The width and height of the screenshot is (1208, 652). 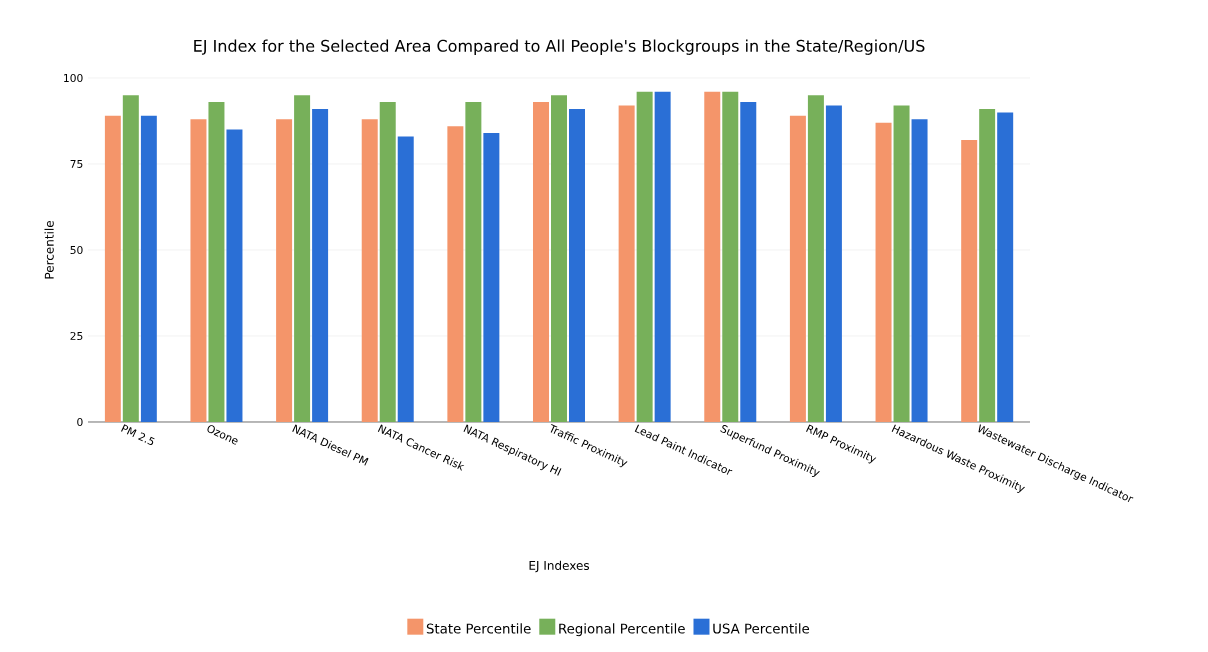 I want to click on y-tick-label: 0, so click(x=80, y=422).